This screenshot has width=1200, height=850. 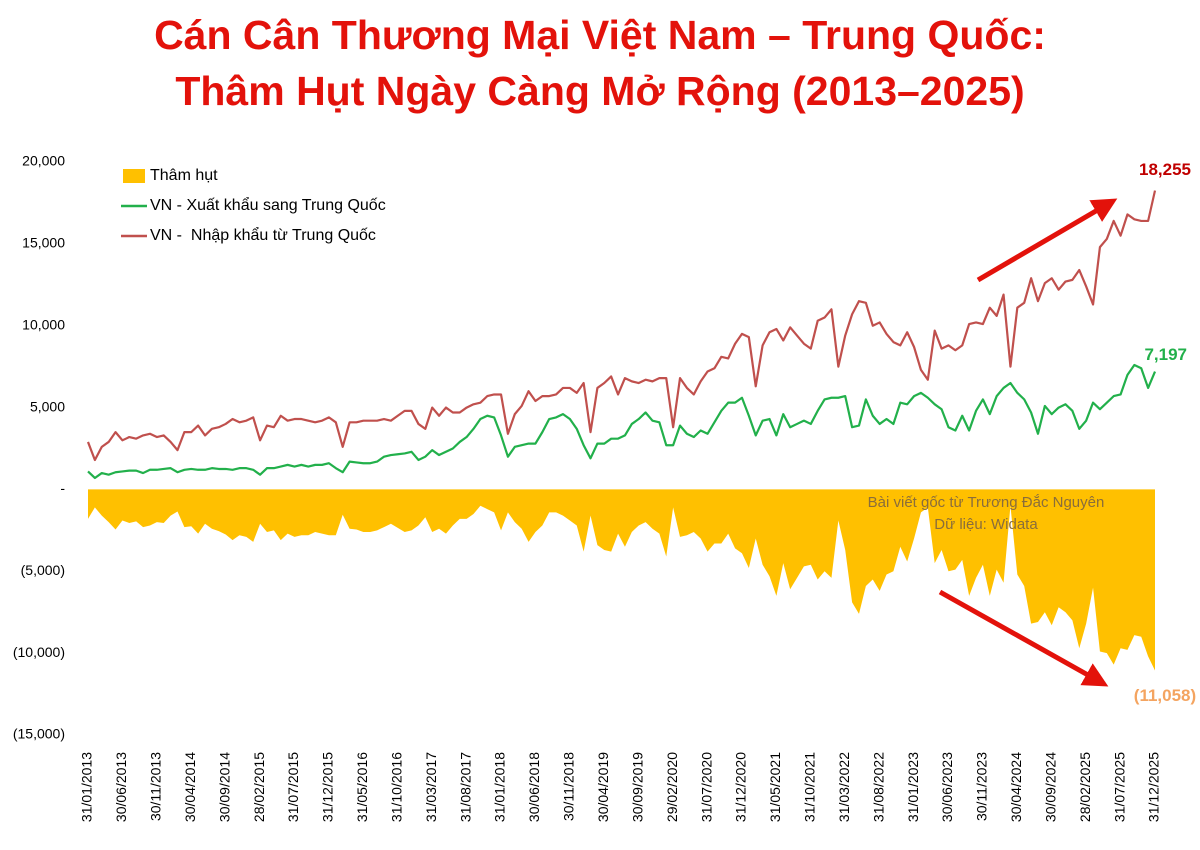 I want to click on y-tick-label: -, so click(x=62, y=488).